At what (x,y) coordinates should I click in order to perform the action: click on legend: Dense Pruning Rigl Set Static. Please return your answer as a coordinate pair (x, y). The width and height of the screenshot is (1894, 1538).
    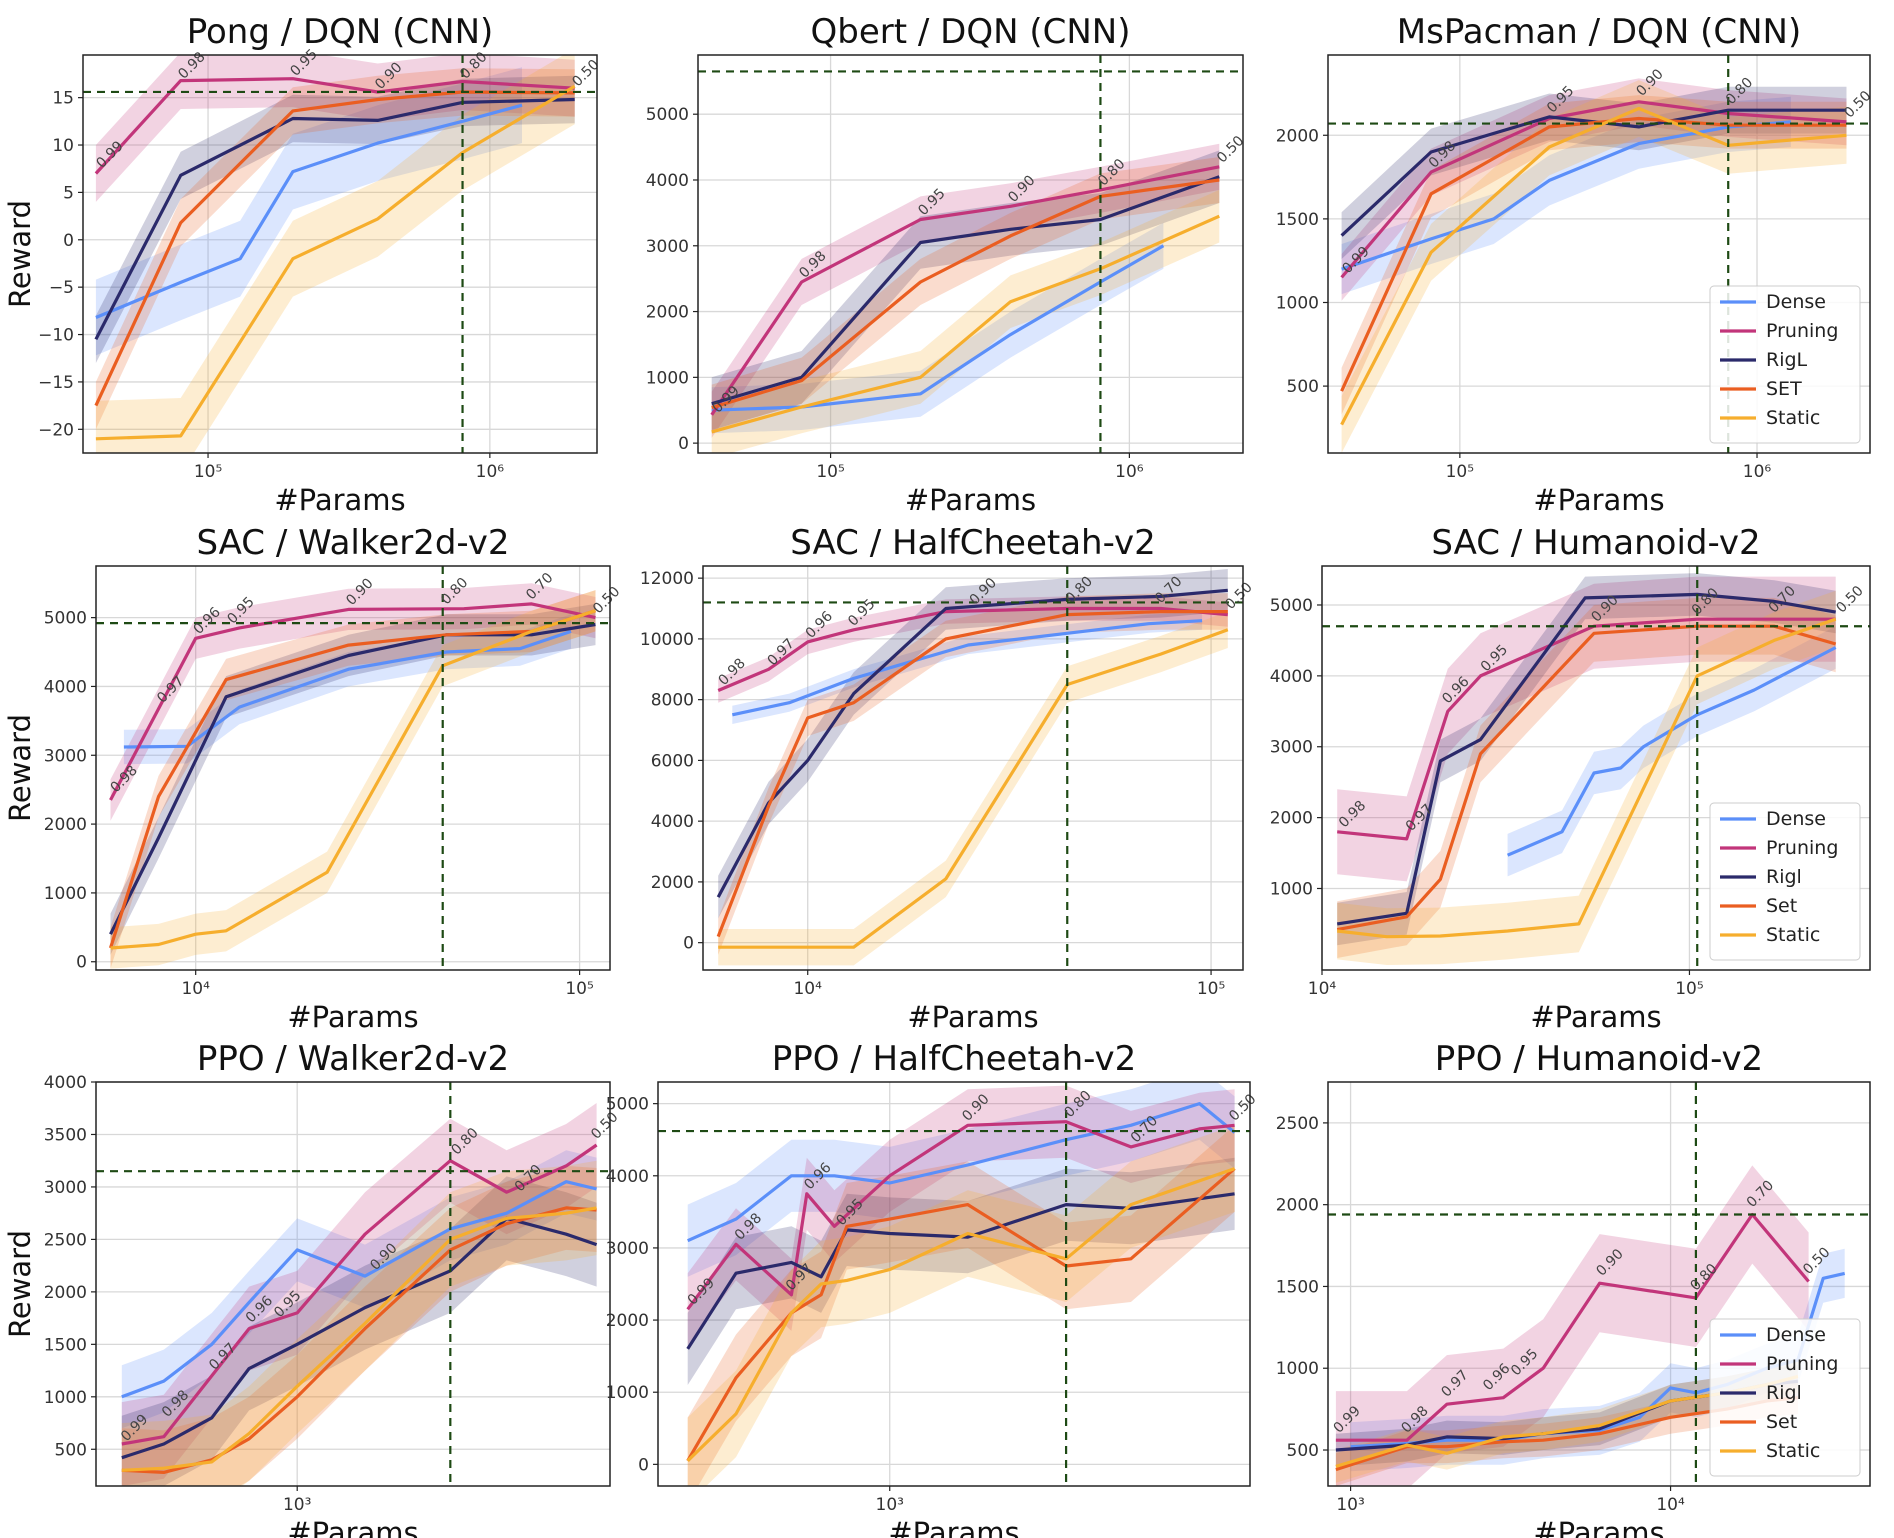
    Looking at the image, I should click on (1785, 1397).